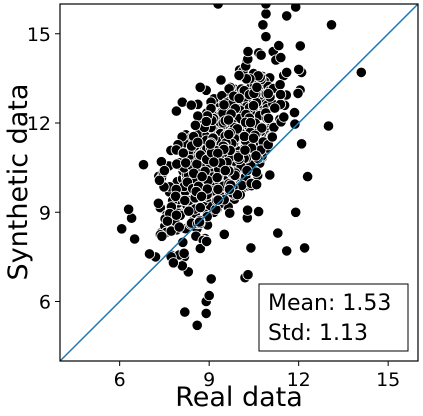 This screenshot has width=423, height=416. What do you see at coordinates (18, 182) in the screenshot?
I see `y-axis-title: Synthetic data` at bounding box center [18, 182].